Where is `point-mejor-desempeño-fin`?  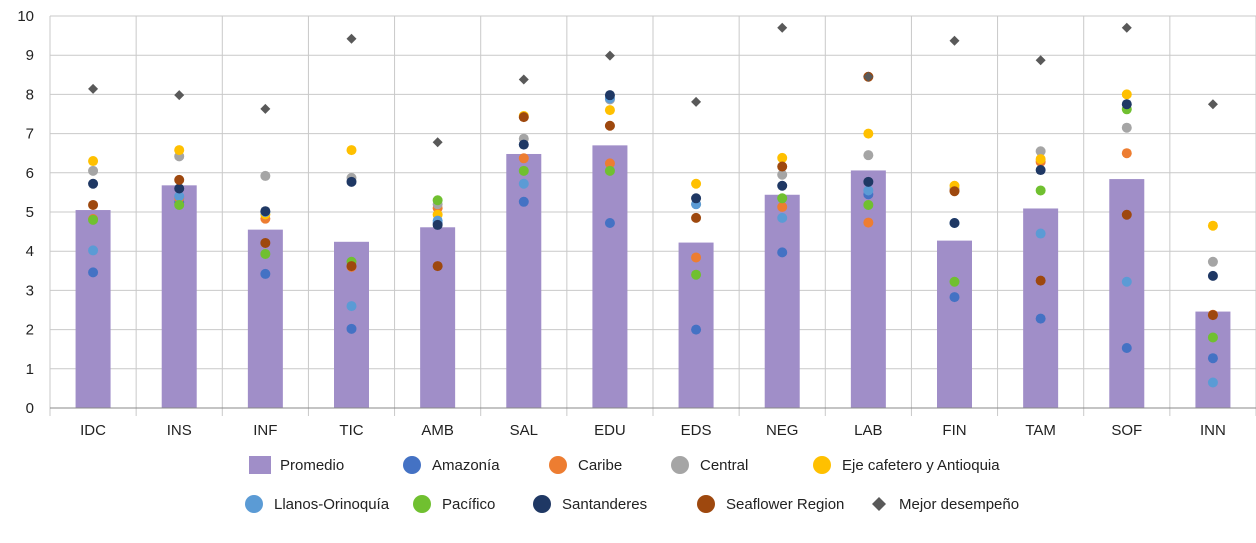 point-mejor-desempeño-fin is located at coordinates (954, 40).